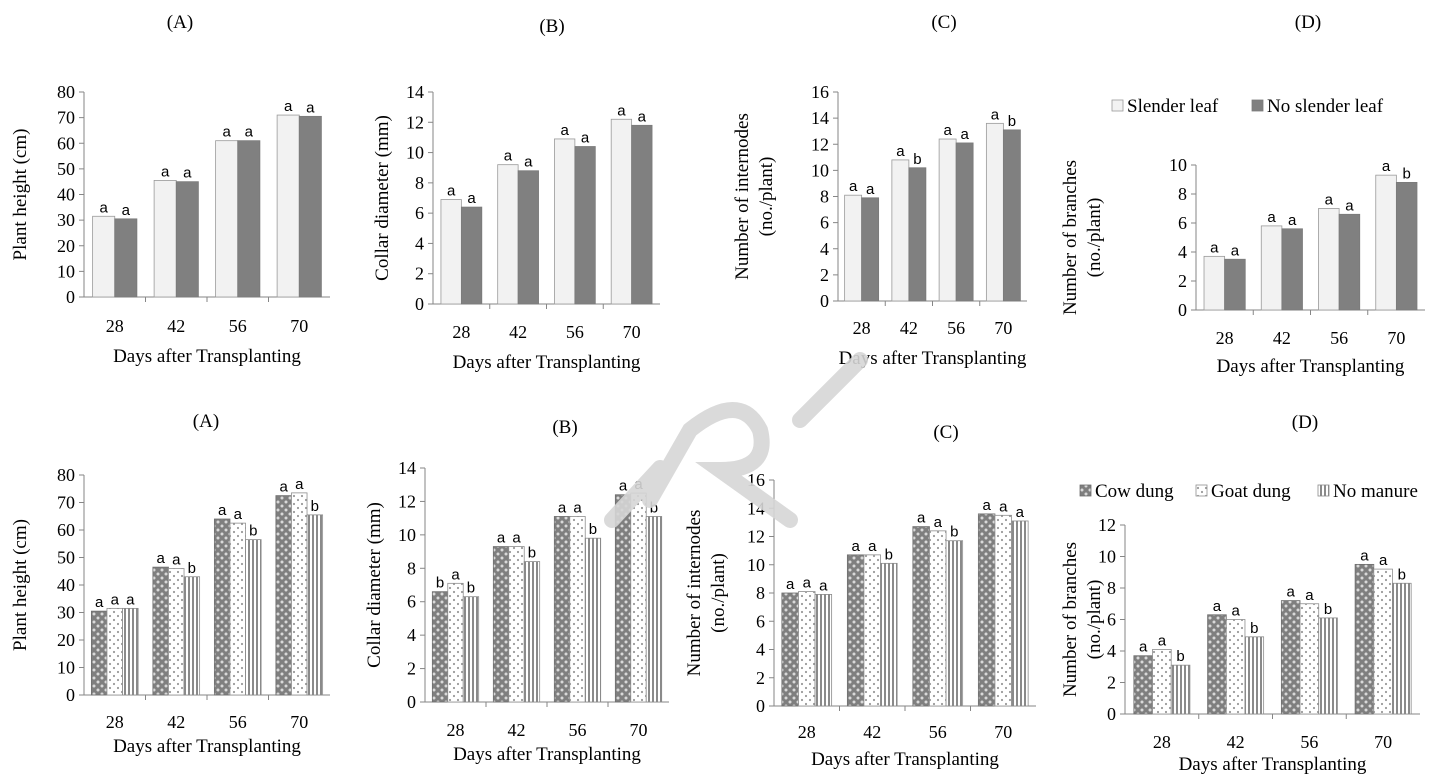 The width and height of the screenshot is (1432, 779). I want to click on y-tick-label: 80, so click(66, 92).